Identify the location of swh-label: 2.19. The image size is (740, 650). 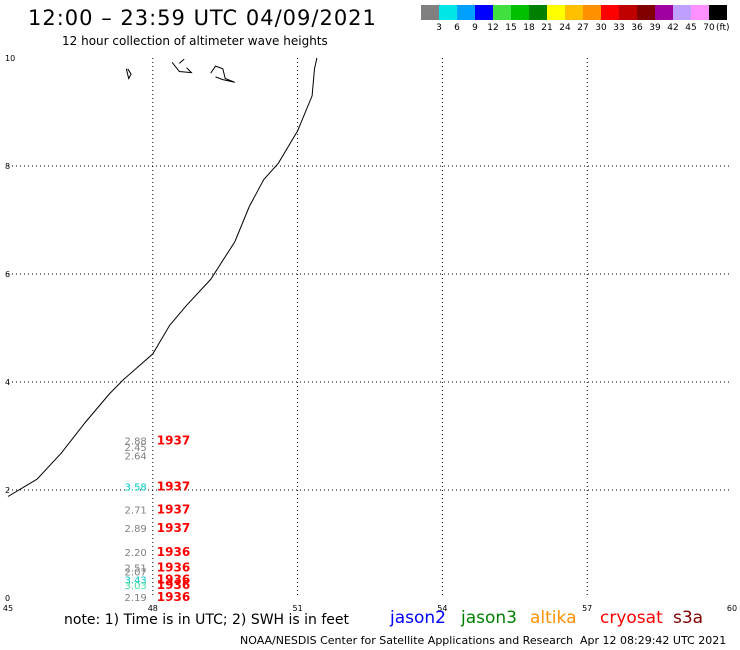
(136, 598).